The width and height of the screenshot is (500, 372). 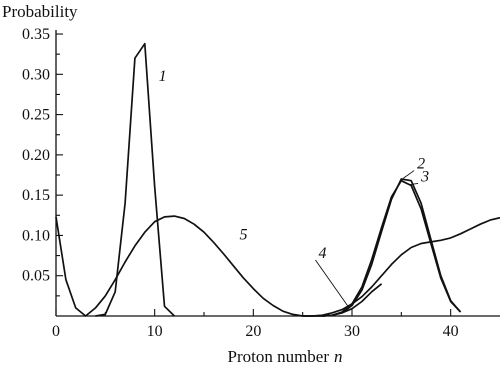 What do you see at coordinates (253, 331) in the screenshot?
I see `x-tick-label: 20` at bounding box center [253, 331].